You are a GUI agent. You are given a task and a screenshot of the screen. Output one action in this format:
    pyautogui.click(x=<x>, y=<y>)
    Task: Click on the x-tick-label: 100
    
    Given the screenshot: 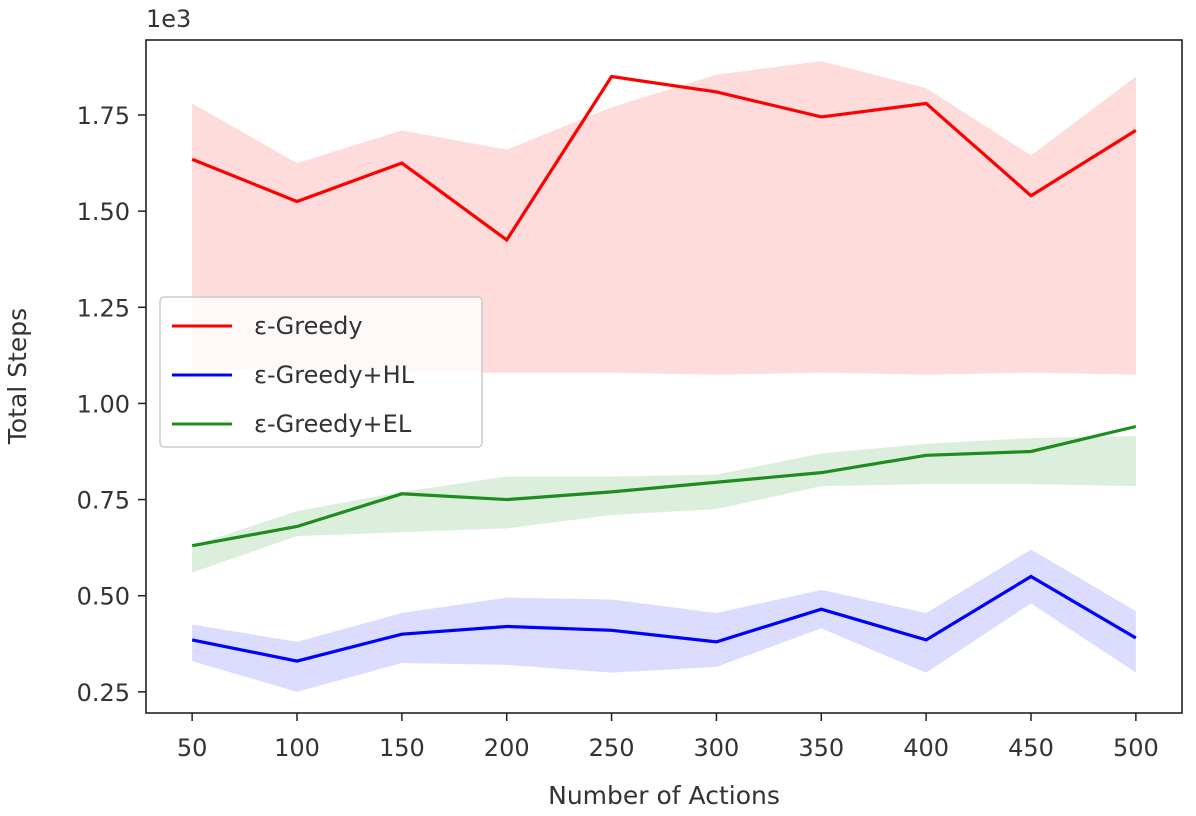 What is the action you would take?
    pyautogui.click(x=297, y=748)
    